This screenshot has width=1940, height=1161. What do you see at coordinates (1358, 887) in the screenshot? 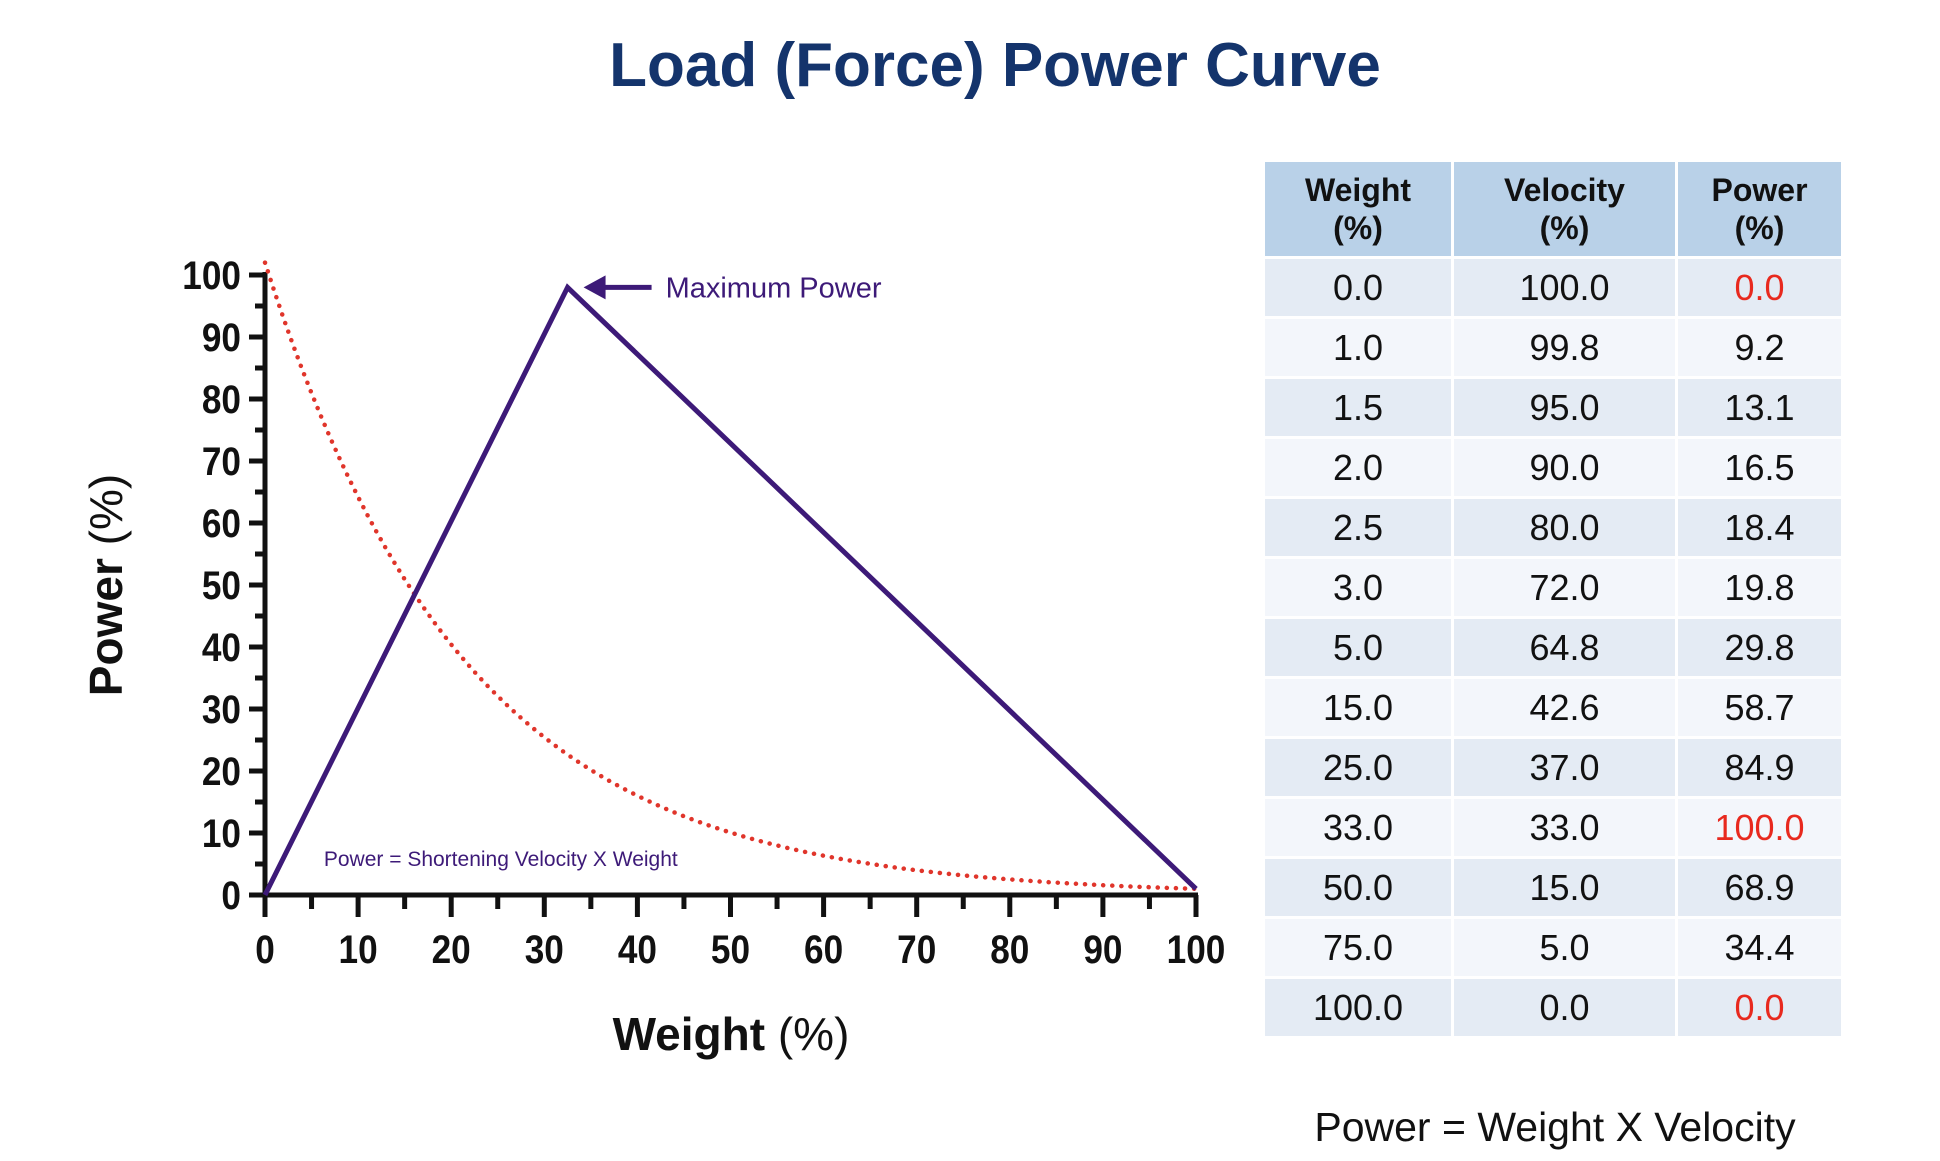
I see `weight-cell: 50.0` at bounding box center [1358, 887].